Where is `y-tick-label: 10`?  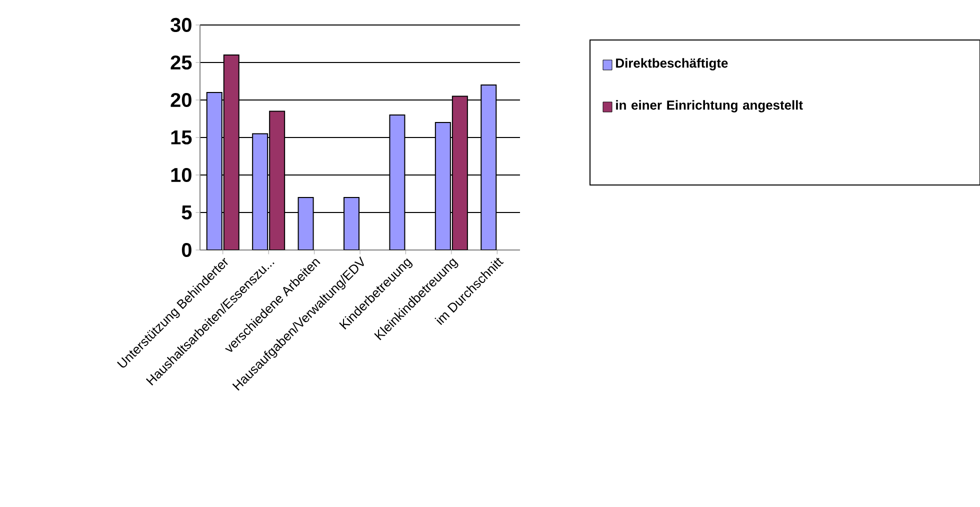 y-tick-label: 10 is located at coordinates (181, 175).